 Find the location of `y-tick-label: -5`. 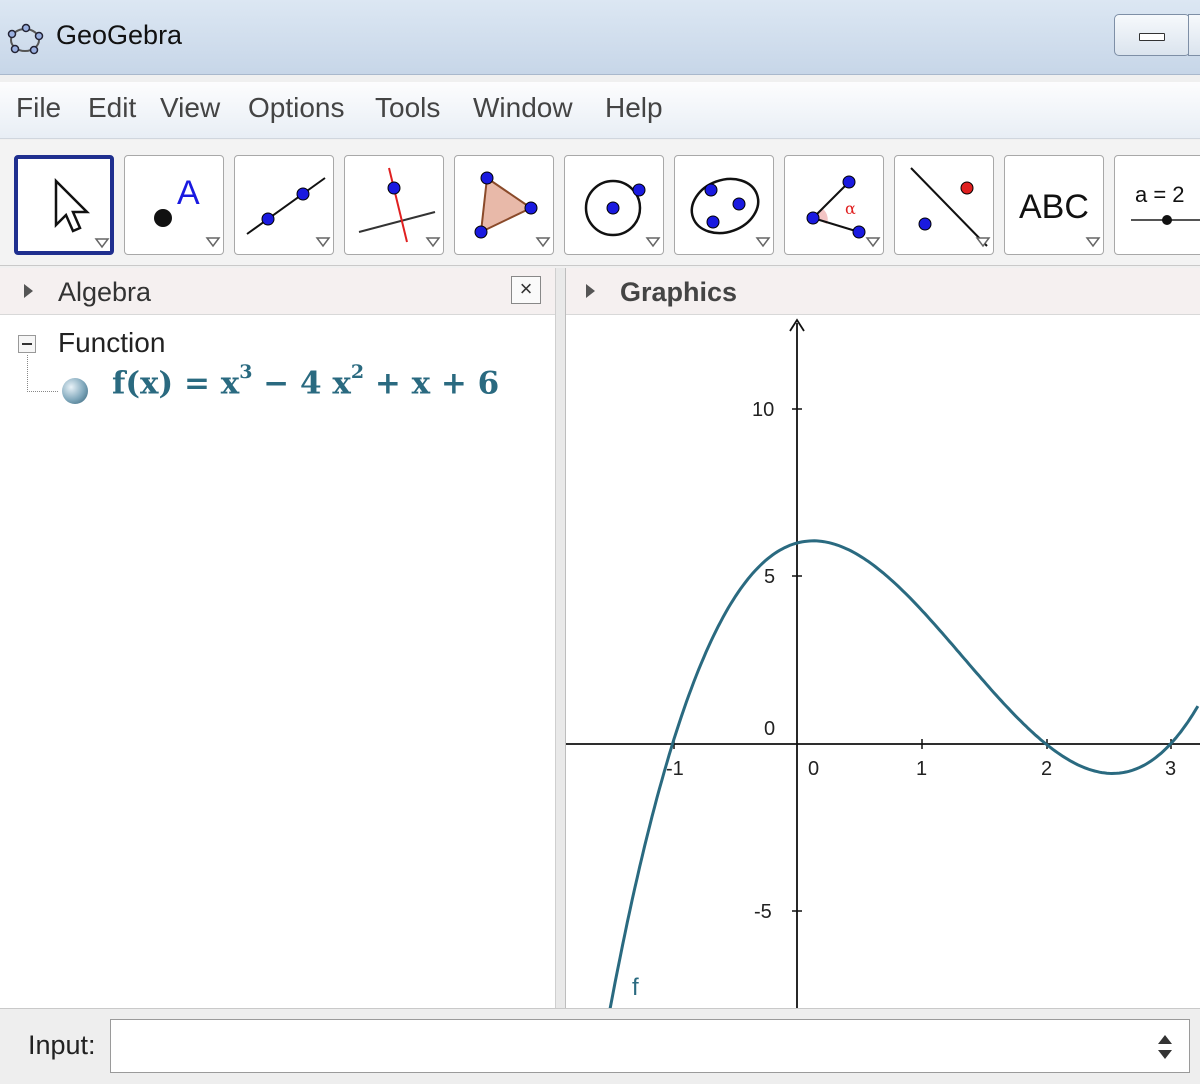

y-tick-label: -5 is located at coordinates (763, 912).